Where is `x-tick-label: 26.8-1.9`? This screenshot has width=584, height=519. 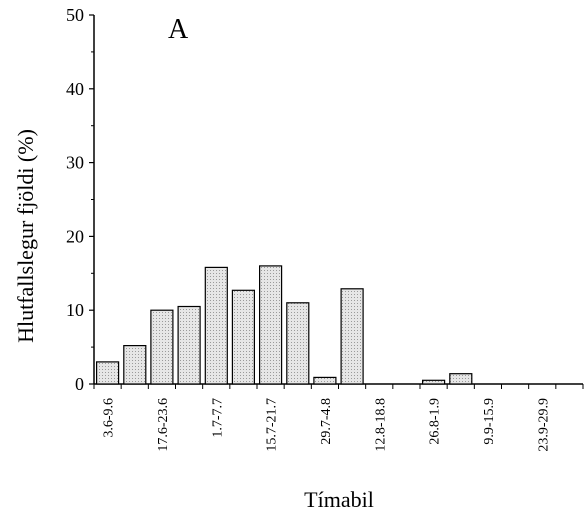 x-tick-label: 26.8-1.9 is located at coordinates (435, 421).